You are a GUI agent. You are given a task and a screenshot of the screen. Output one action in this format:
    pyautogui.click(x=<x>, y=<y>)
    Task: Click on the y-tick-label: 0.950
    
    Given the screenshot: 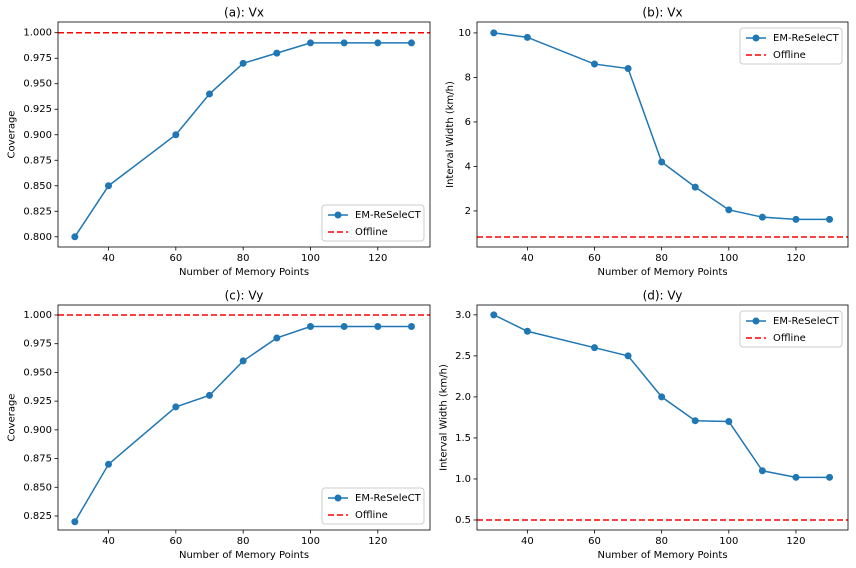 What is the action you would take?
    pyautogui.click(x=37, y=84)
    